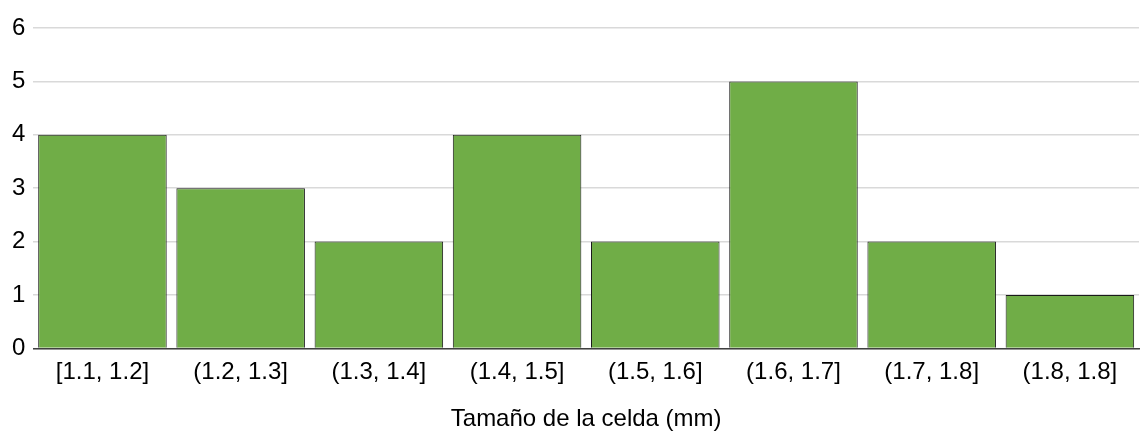  Describe the element at coordinates (1070, 371) in the screenshot. I see `x-tick-label: (1.8, 1.8]` at that location.